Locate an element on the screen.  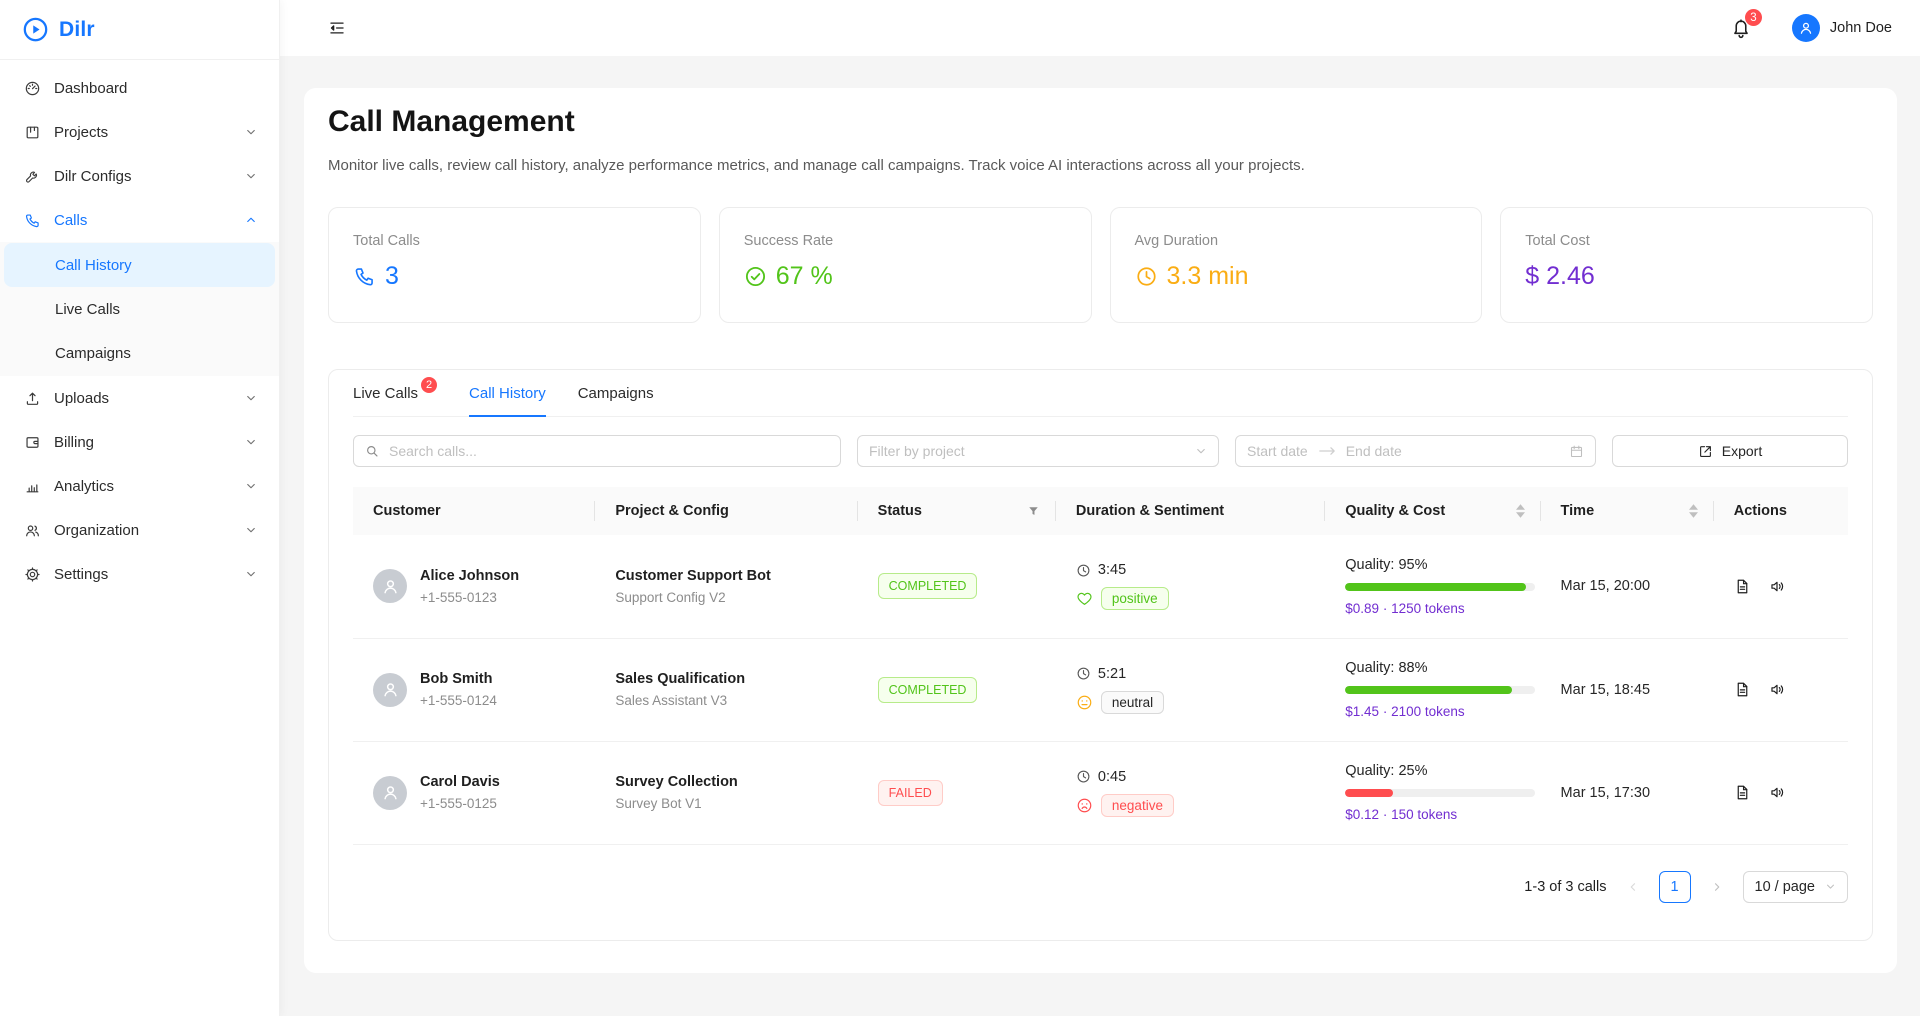
wrench-icon is located at coordinates (32, 176).